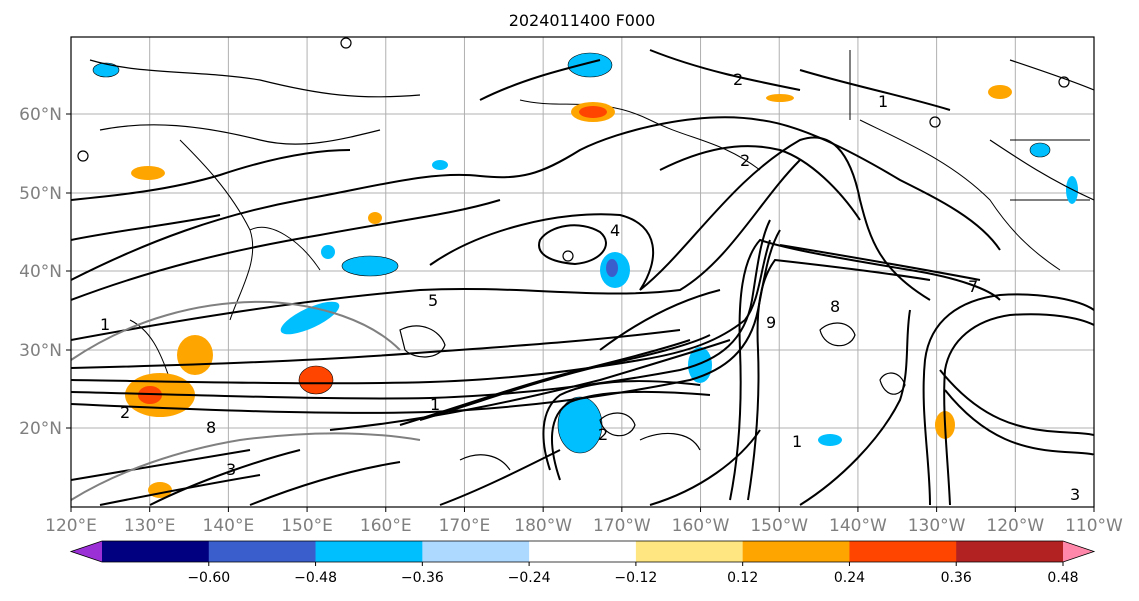  Describe the element at coordinates (849, 578) in the screenshot. I see `colorbar-tick-label: 0.24` at that location.